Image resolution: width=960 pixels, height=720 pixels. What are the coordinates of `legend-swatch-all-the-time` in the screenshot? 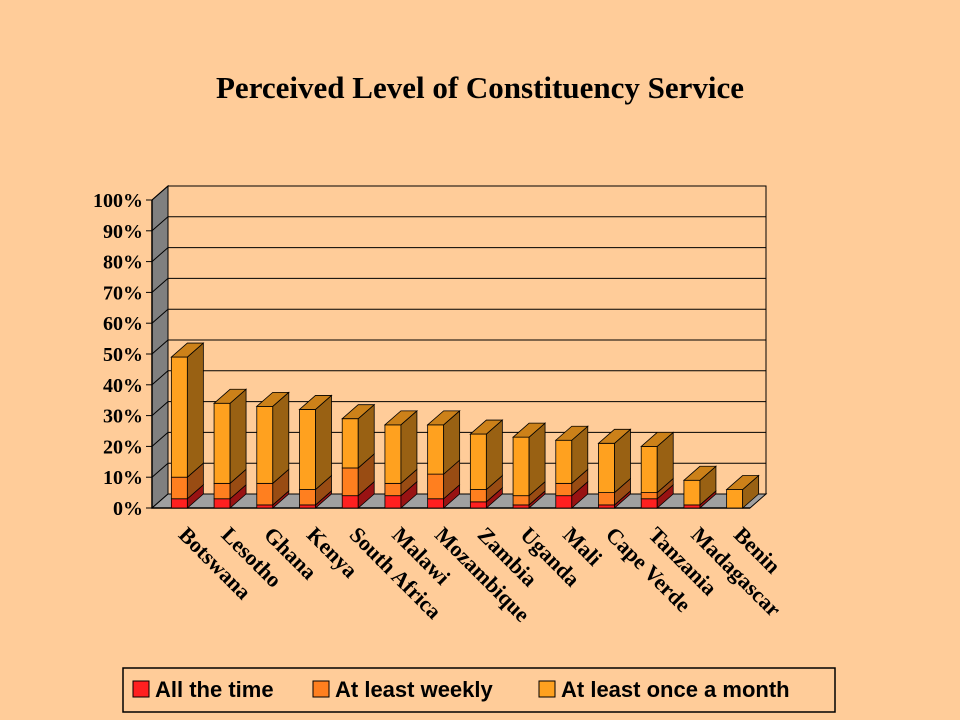 It's located at (141, 689).